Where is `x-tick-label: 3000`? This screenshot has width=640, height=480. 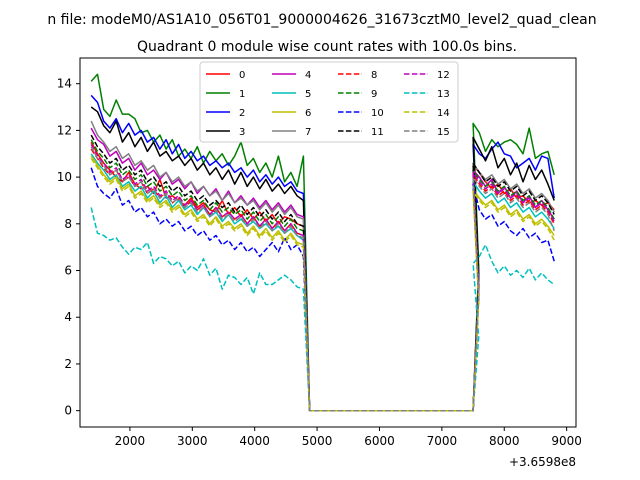 x-tick-label: 3000 is located at coordinates (192, 441).